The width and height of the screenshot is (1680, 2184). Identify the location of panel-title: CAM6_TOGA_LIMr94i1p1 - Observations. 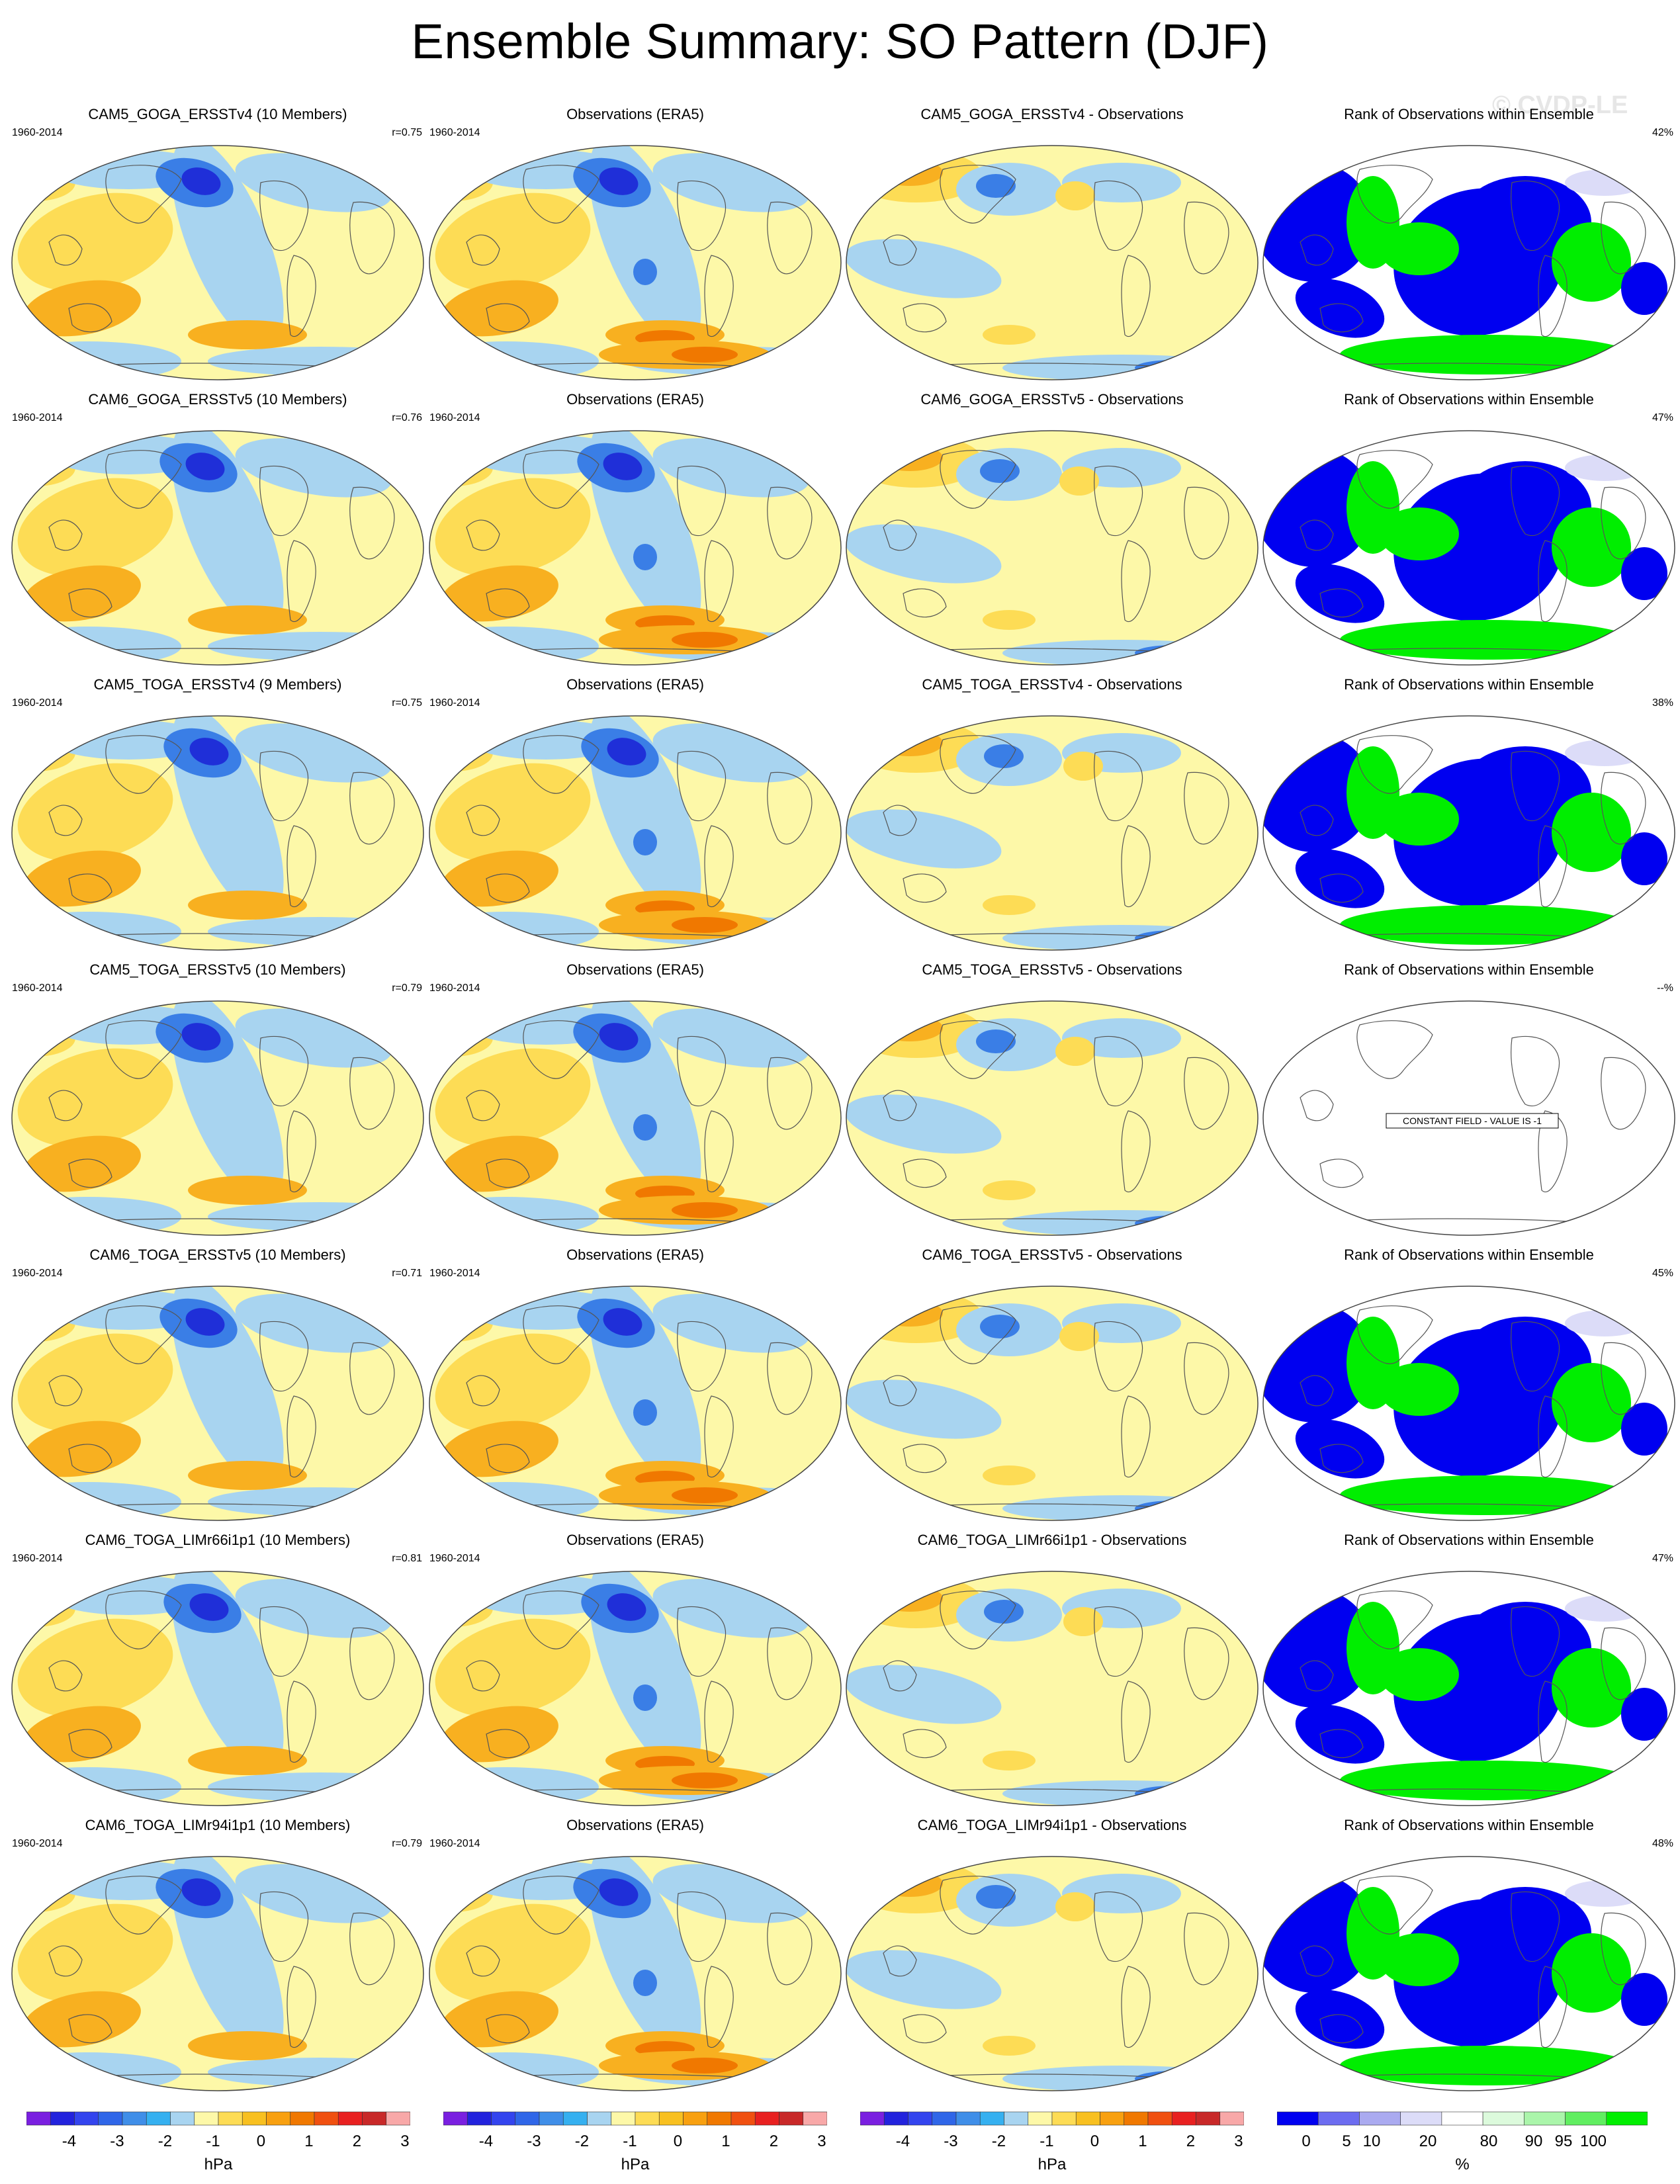
(1052, 1825).